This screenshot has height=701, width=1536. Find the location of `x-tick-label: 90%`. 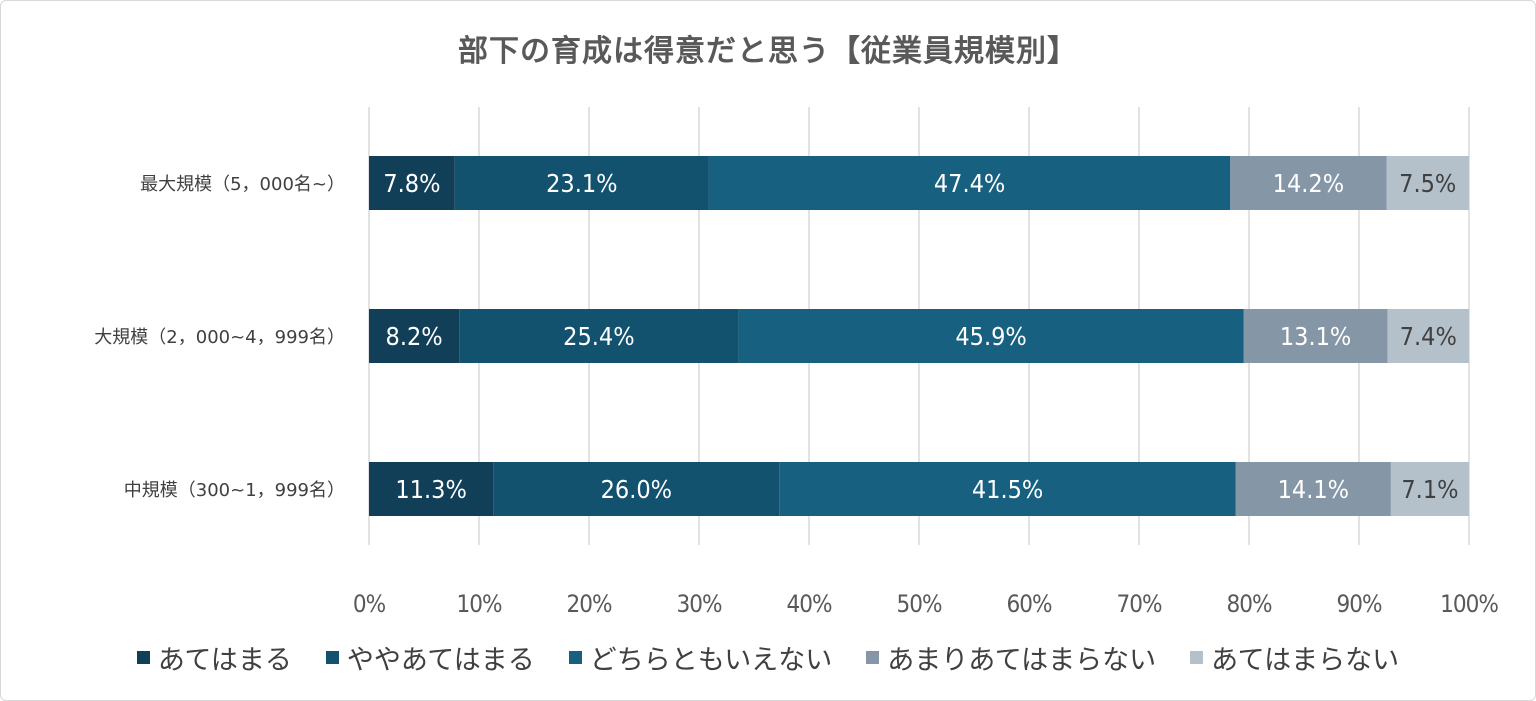

x-tick-label: 90% is located at coordinates (1359, 604).